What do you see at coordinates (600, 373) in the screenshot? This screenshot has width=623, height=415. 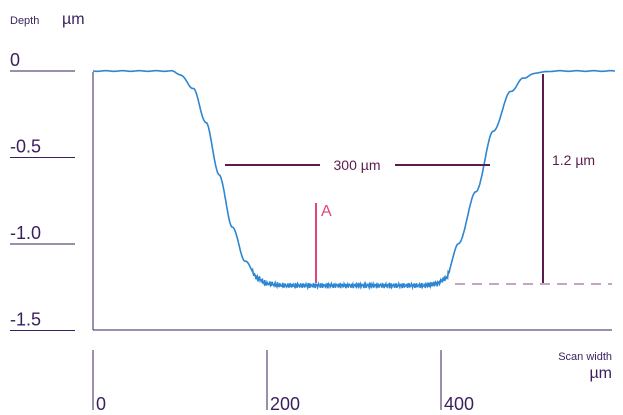 I see `x-axis-unit: µm` at bounding box center [600, 373].